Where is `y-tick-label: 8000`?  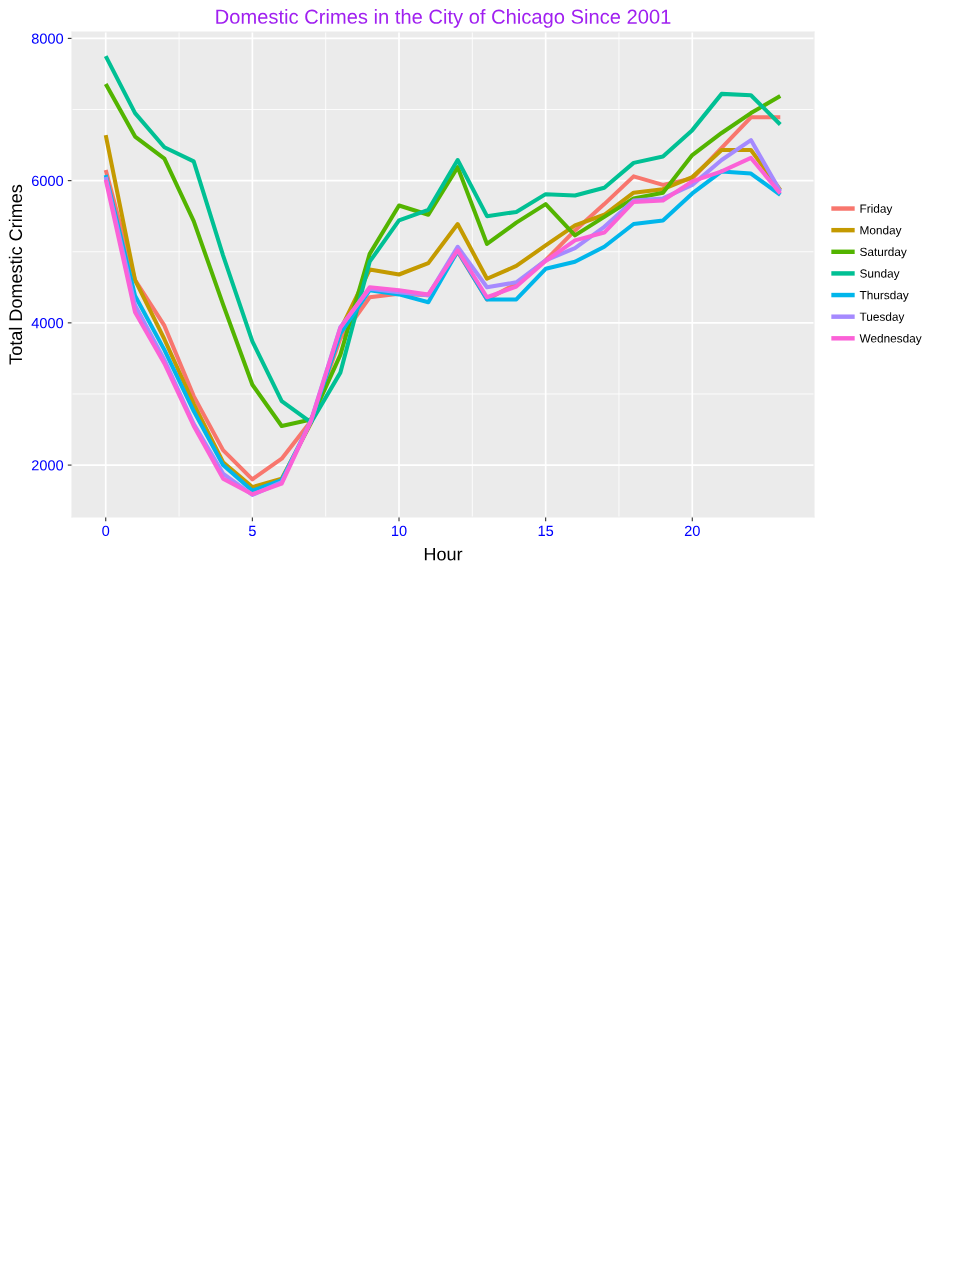 y-tick-label: 8000 is located at coordinates (47, 38).